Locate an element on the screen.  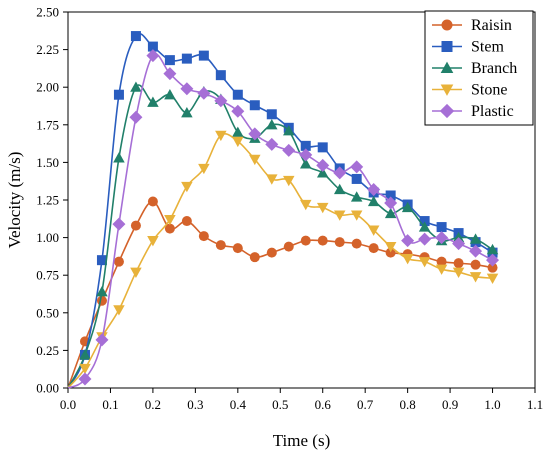
legend-item-stem: Stem is located at coordinates (468, 47).